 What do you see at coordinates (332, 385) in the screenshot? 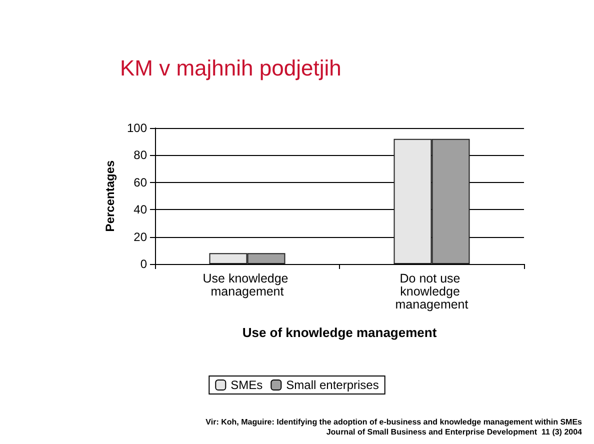
I see `legend-label: Small enterprises` at bounding box center [332, 385].